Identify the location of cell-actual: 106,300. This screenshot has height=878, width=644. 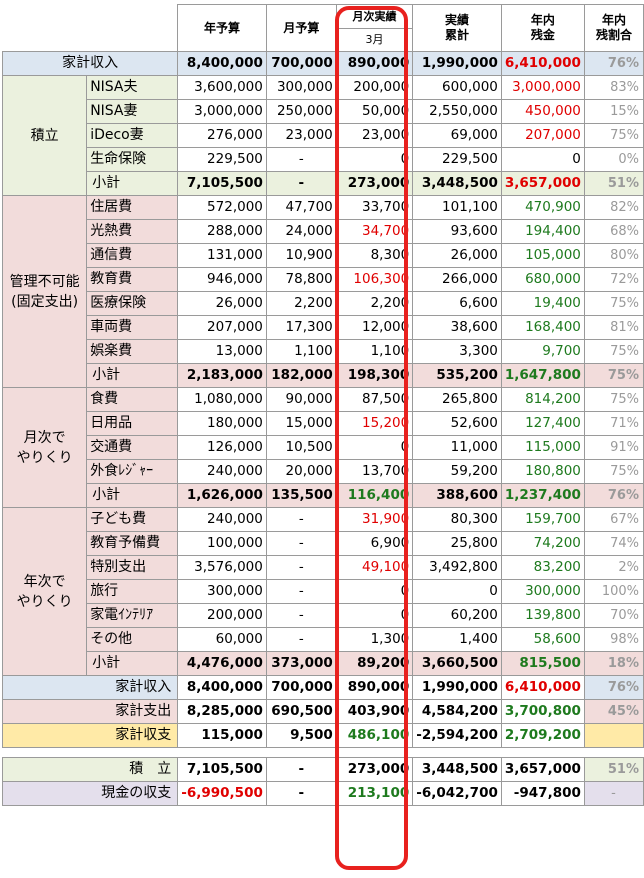
(374, 279).